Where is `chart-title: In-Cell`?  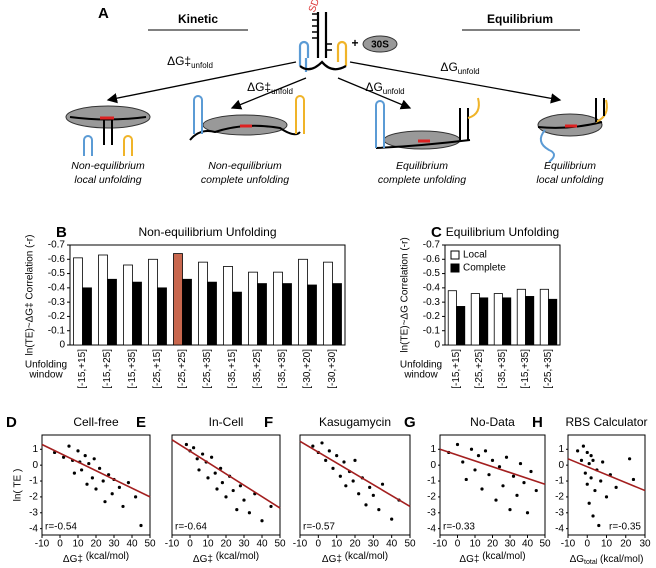 chart-title: In-Cell is located at coordinates (226, 422).